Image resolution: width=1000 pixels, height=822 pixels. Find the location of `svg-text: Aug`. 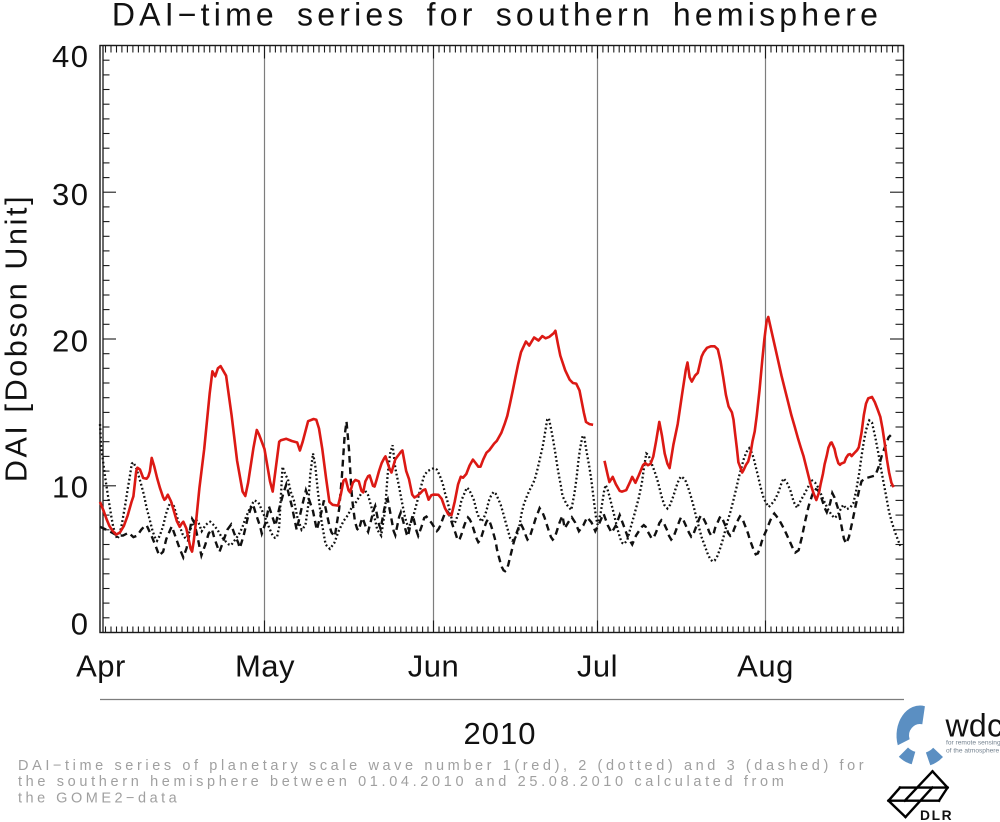

svg-text: Aug is located at coordinates (765, 666).